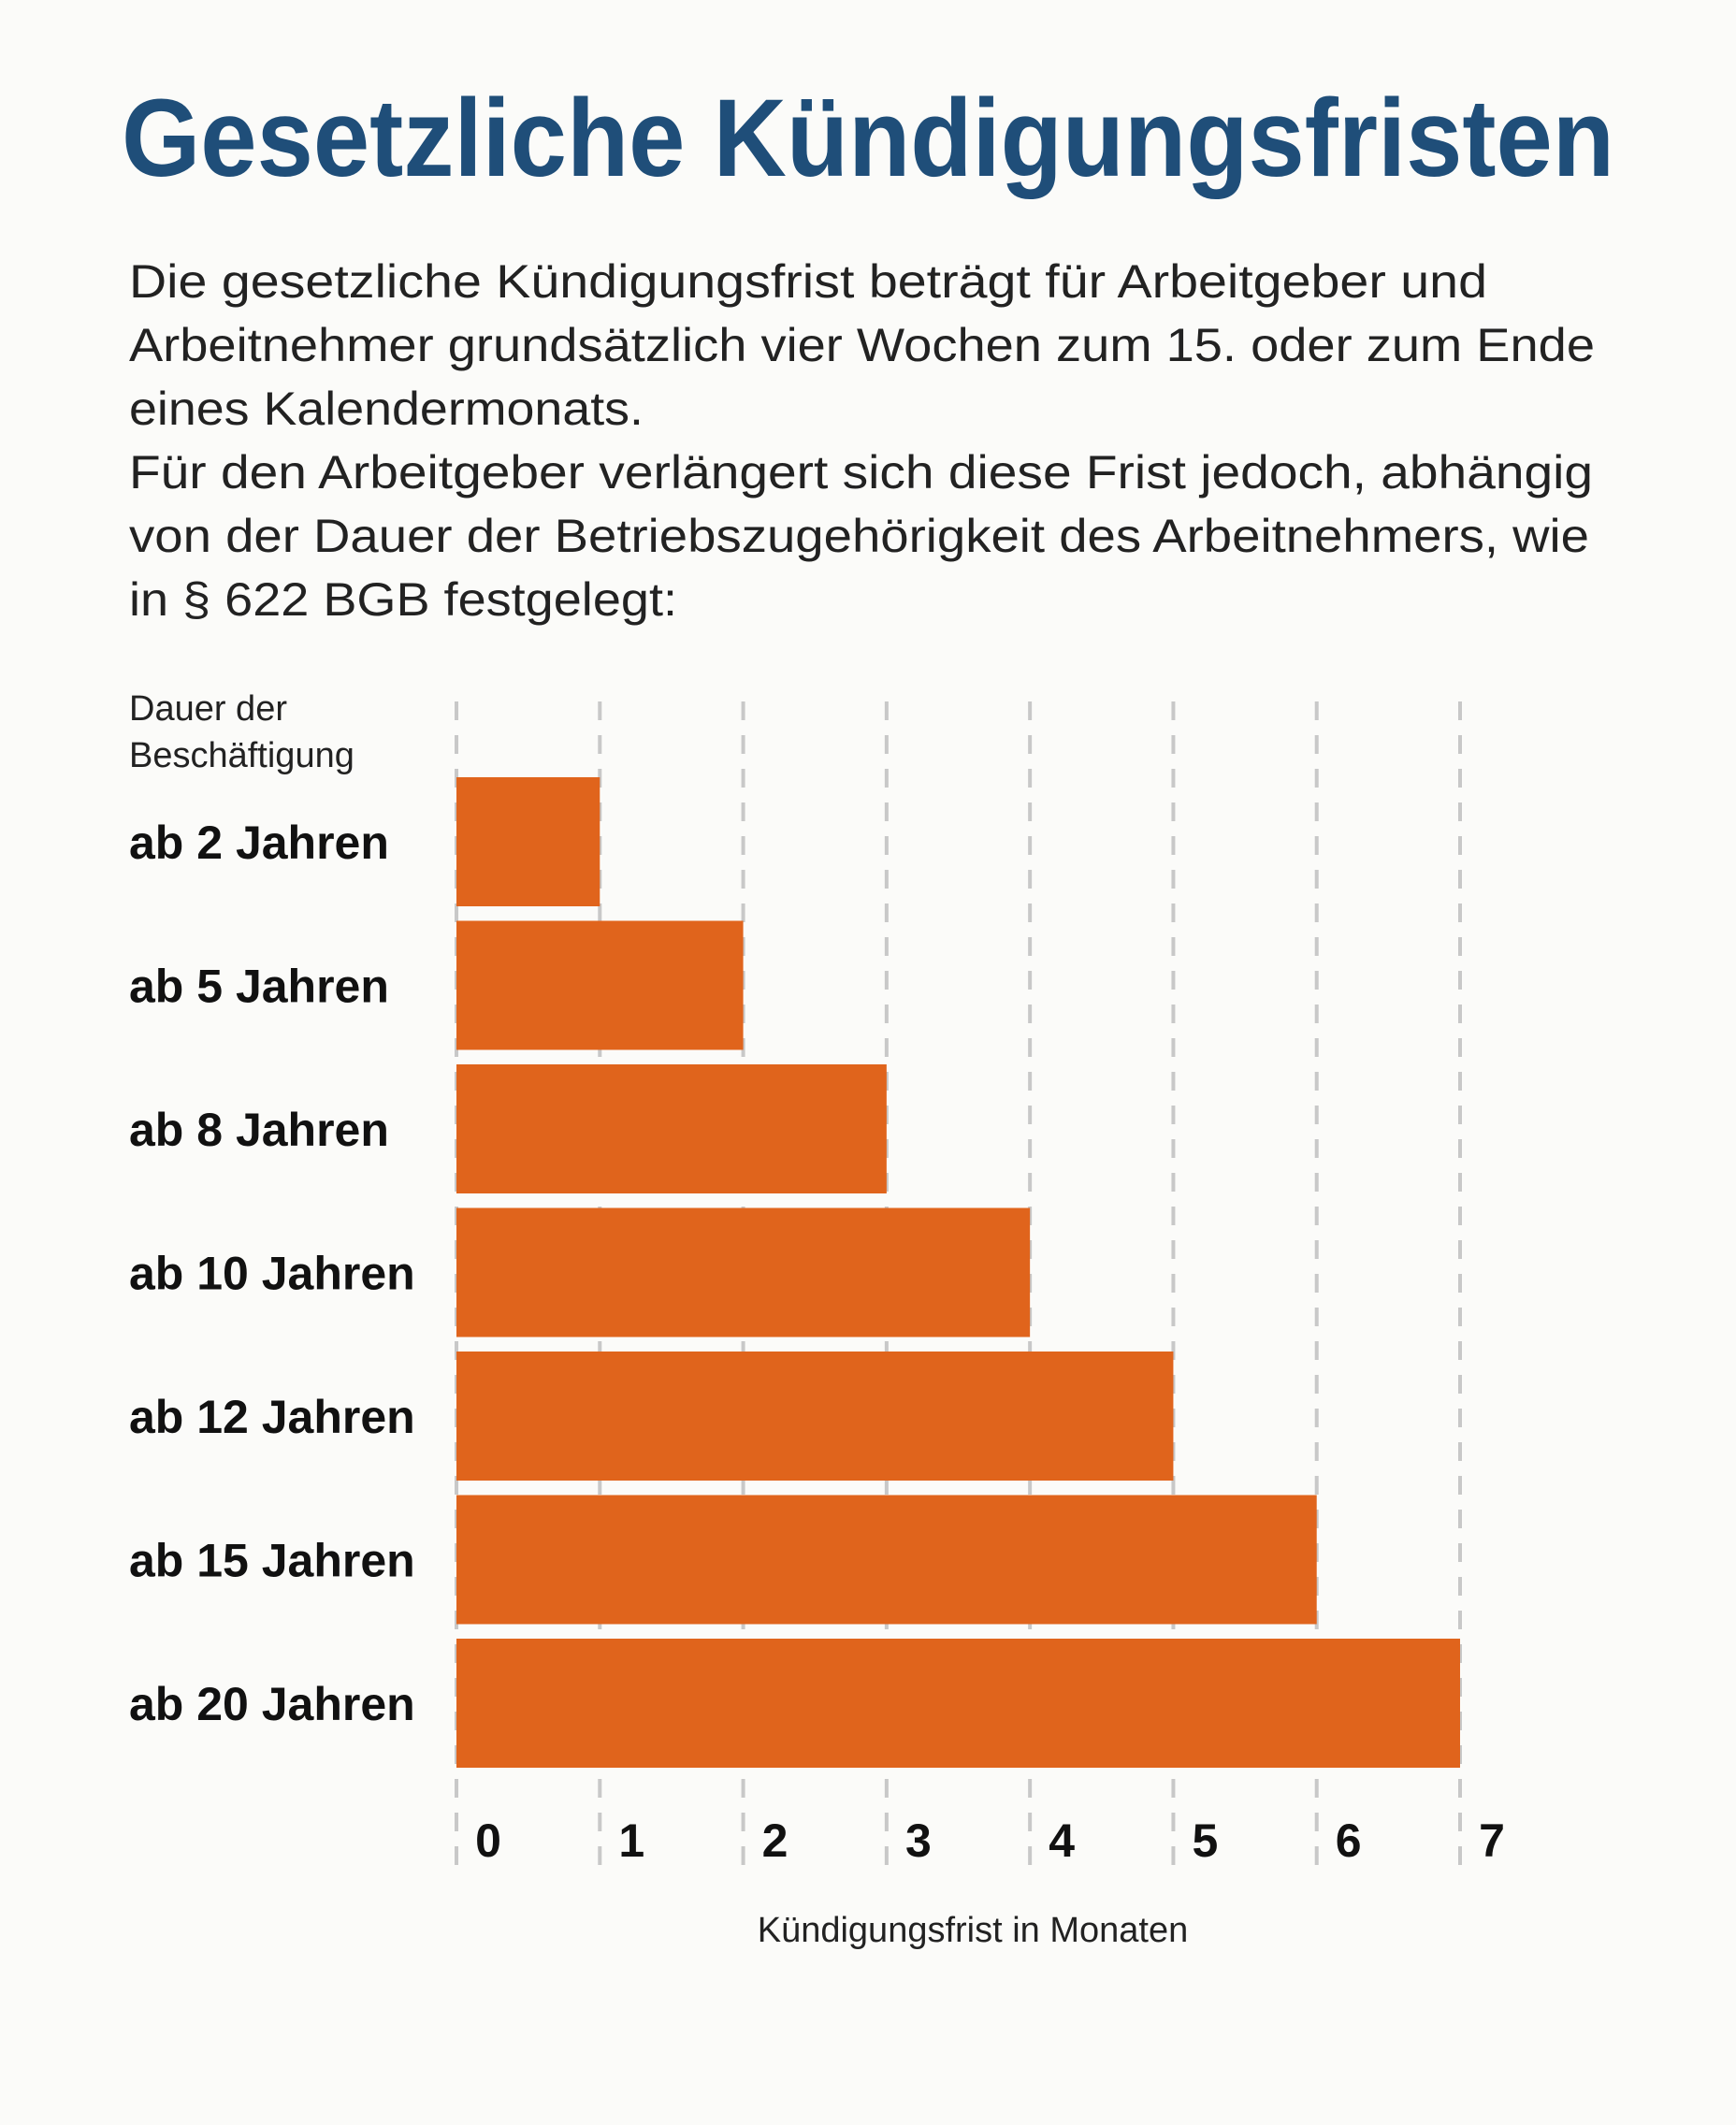 The height and width of the screenshot is (2125, 1736). I want to click on category-label: ab 2 Jahren, so click(259, 843).